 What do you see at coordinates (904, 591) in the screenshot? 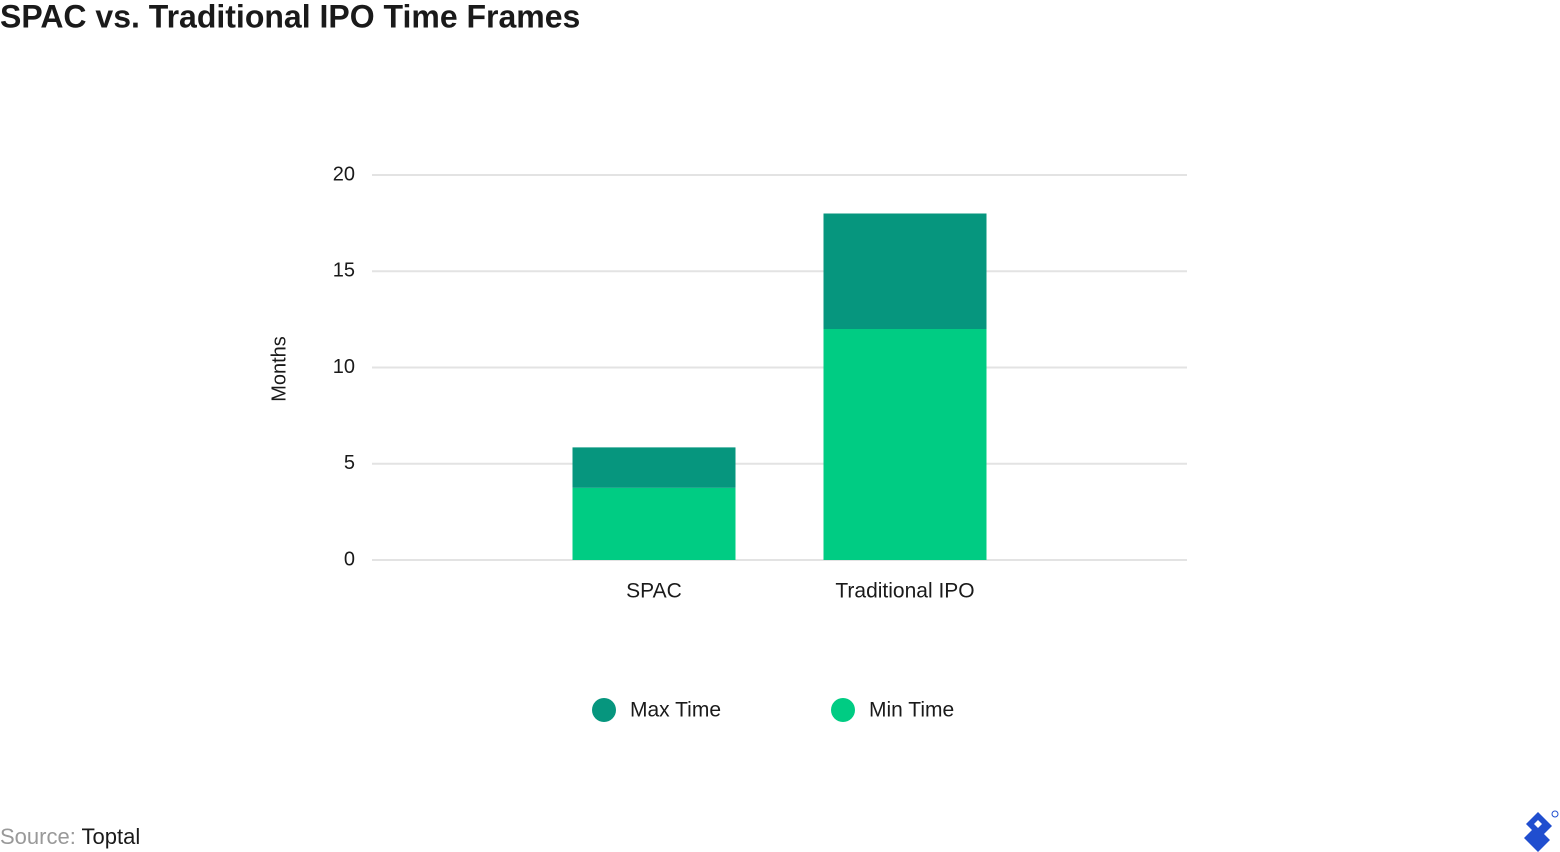
I see `x-tick-label: Traditional IPO` at bounding box center [904, 591].